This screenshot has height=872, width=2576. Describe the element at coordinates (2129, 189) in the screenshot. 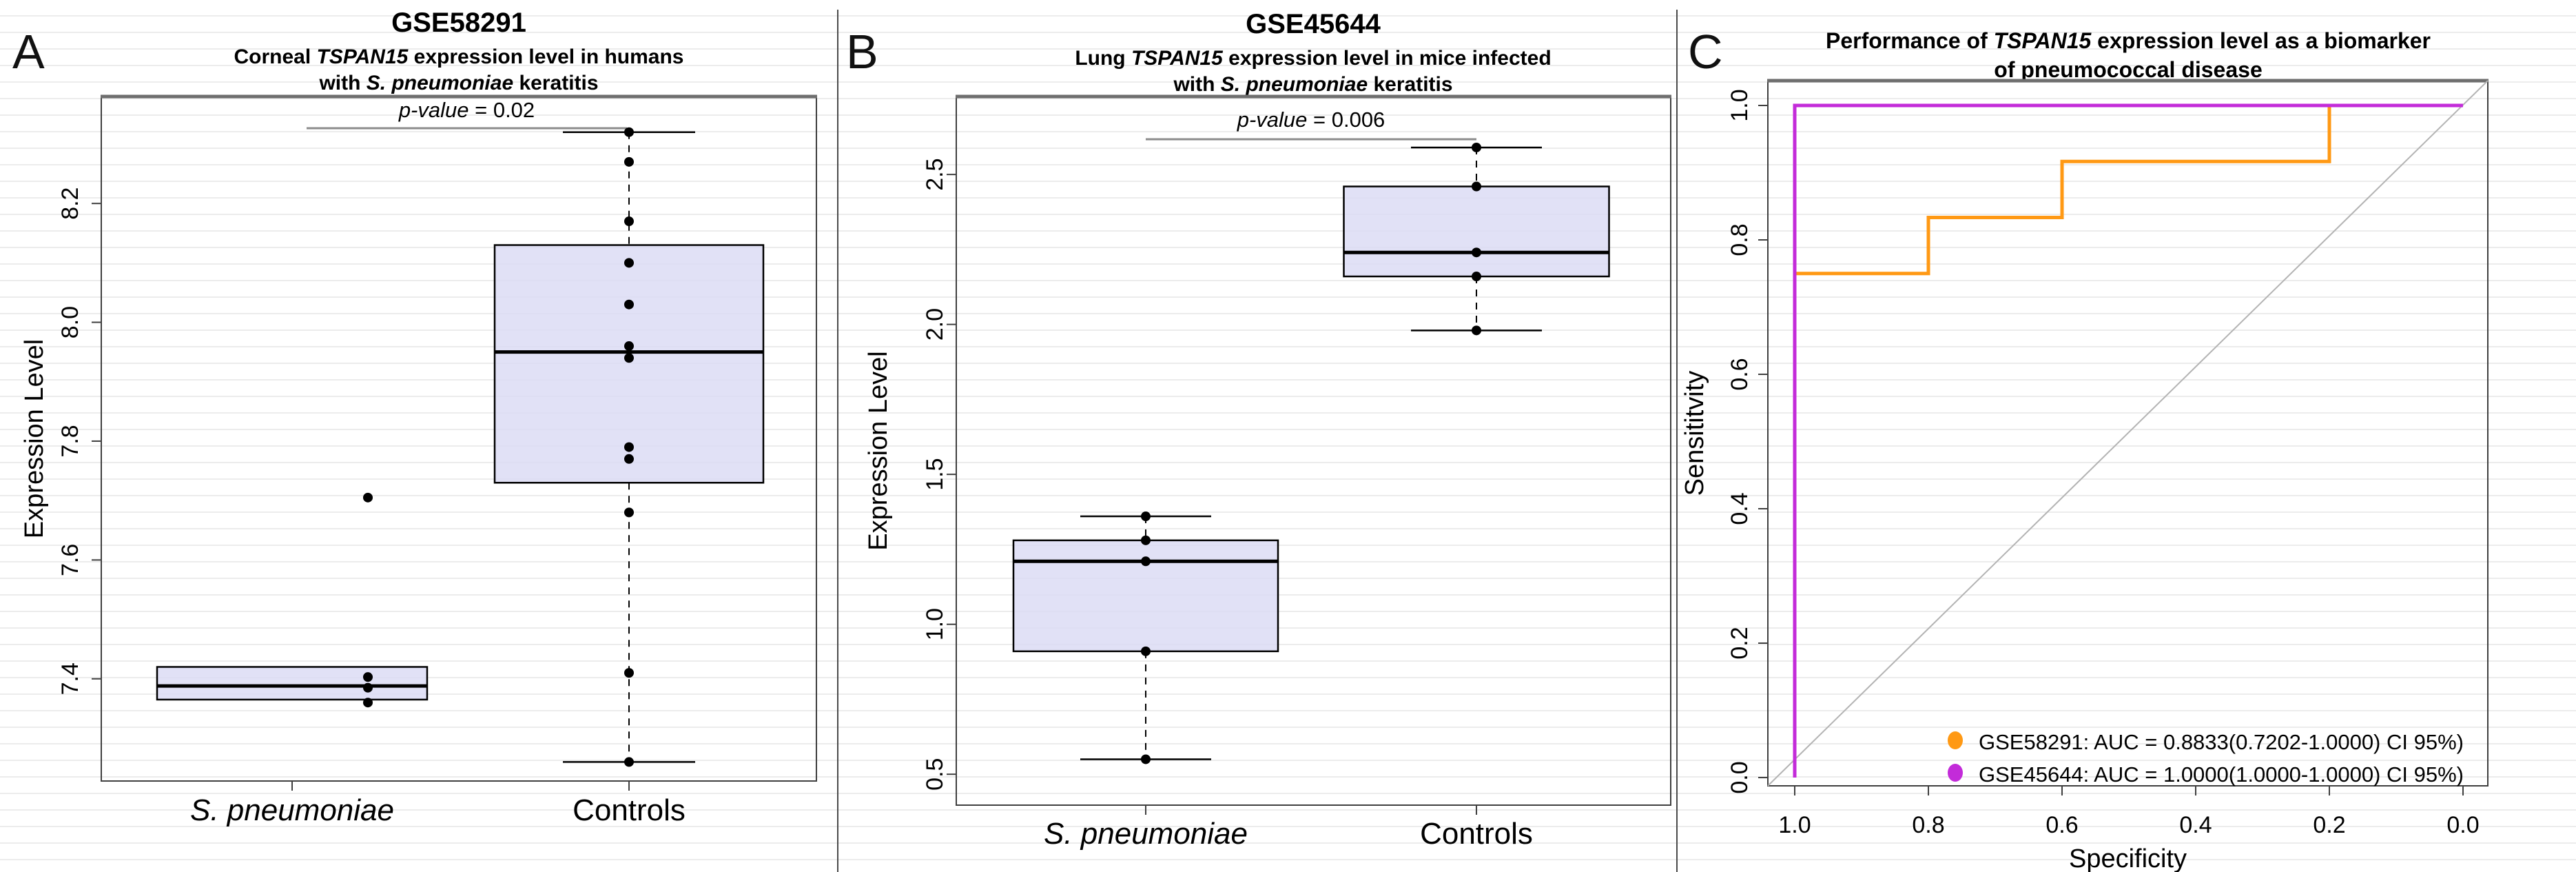

I see `roc-curve-gse58291` at that location.